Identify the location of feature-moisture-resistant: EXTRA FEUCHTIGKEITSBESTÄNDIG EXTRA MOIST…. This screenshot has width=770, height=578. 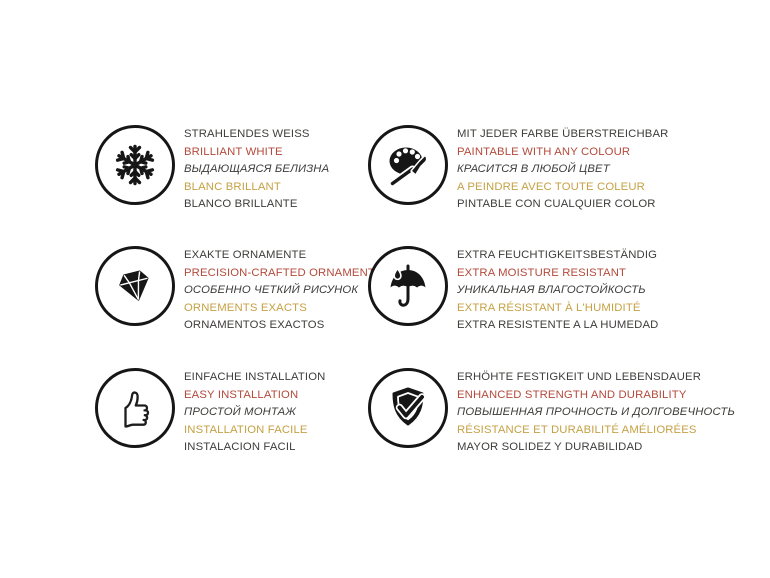
(513, 290).